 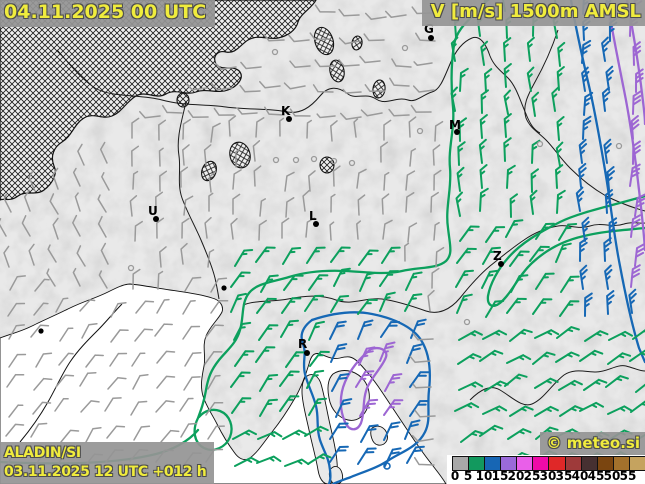 I want to click on city-label: Z, so click(x=497, y=256).